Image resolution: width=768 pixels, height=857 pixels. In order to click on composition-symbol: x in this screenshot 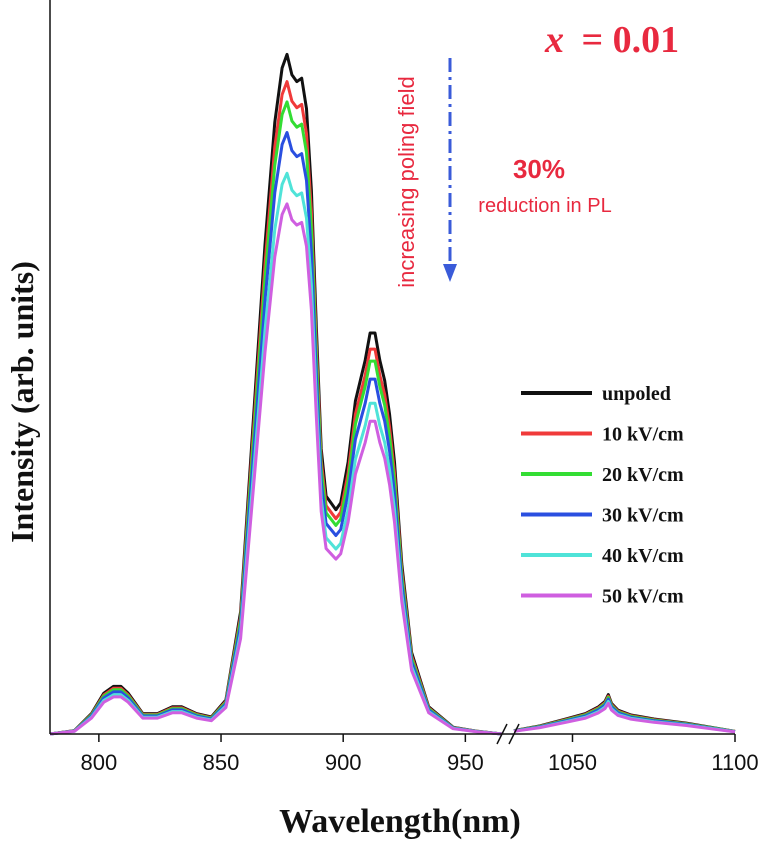, I will do `click(554, 40)`.